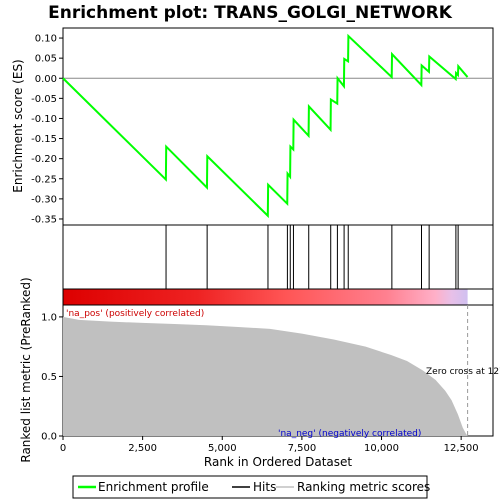  Describe the element at coordinates (49, 437) in the screenshot. I see `metric-y-tick-label: 0.0` at that location.